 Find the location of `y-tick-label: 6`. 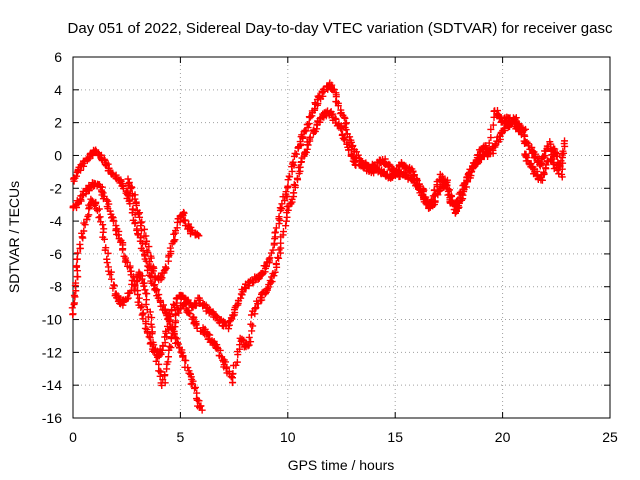

y-tick-label: 6 is located at coordinates (58, 57).